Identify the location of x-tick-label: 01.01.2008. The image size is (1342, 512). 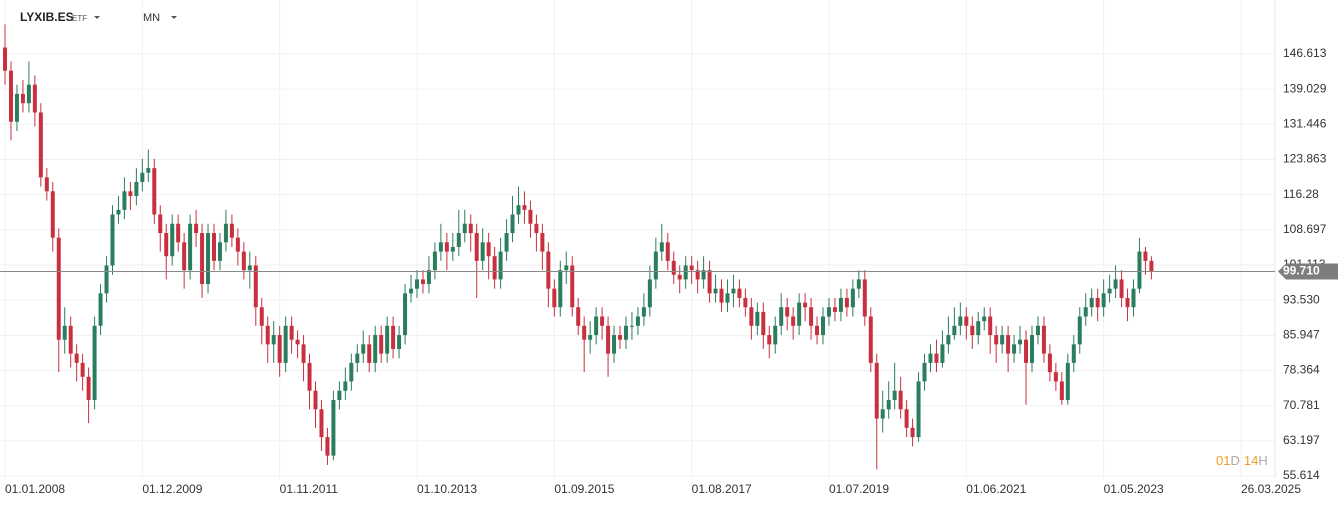
(35, 489).